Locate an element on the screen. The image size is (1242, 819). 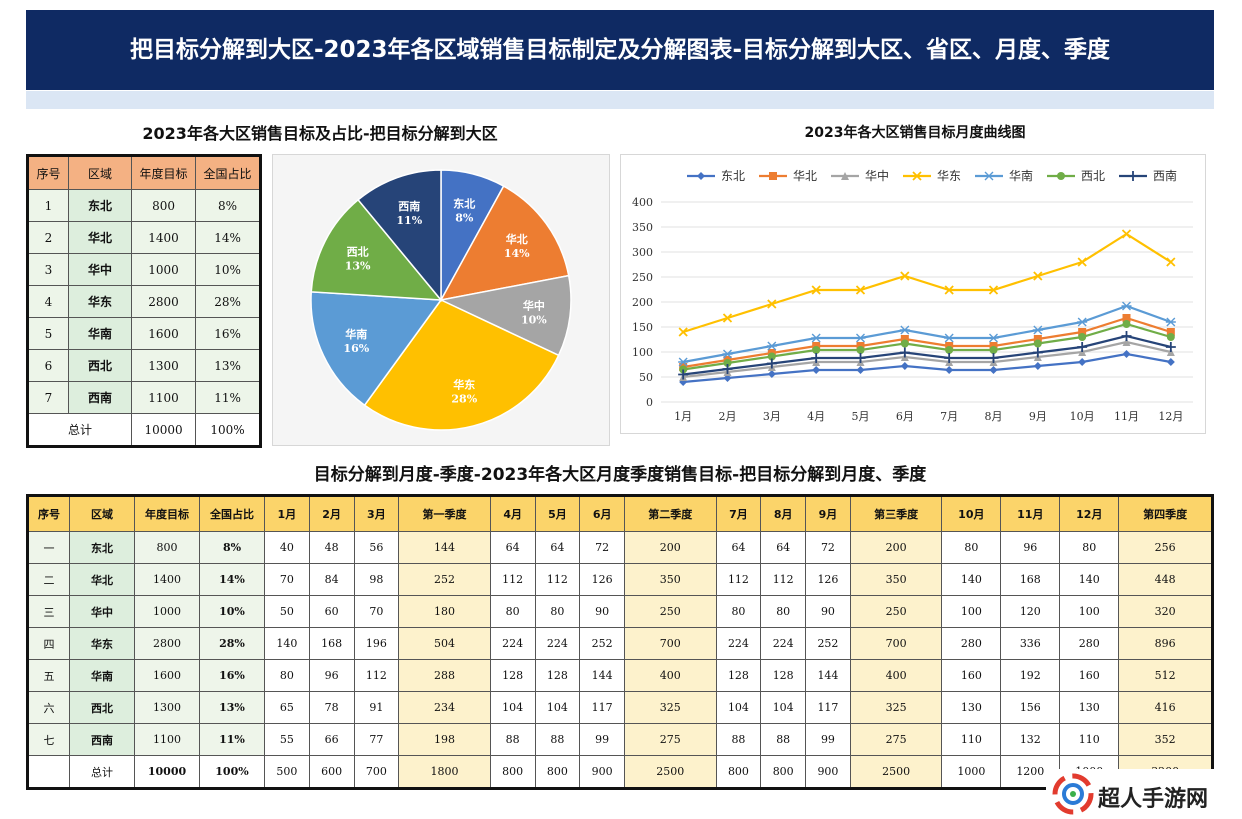
header-strip is located at coordinates (620, 100).